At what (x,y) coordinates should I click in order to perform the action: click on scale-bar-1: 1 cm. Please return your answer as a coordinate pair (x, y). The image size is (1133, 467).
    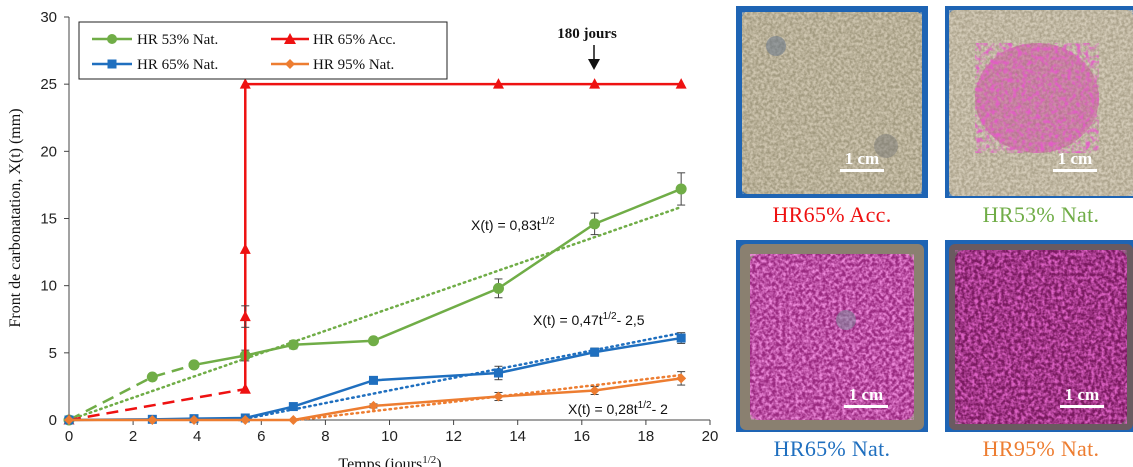
    Looking at the image, I should click on (862, 161).